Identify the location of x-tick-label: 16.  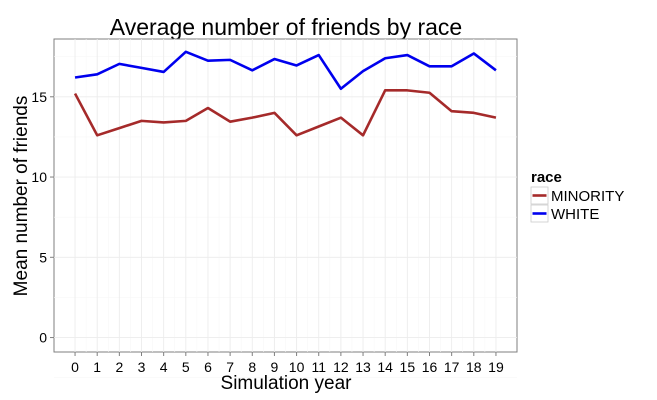
(430, 367).